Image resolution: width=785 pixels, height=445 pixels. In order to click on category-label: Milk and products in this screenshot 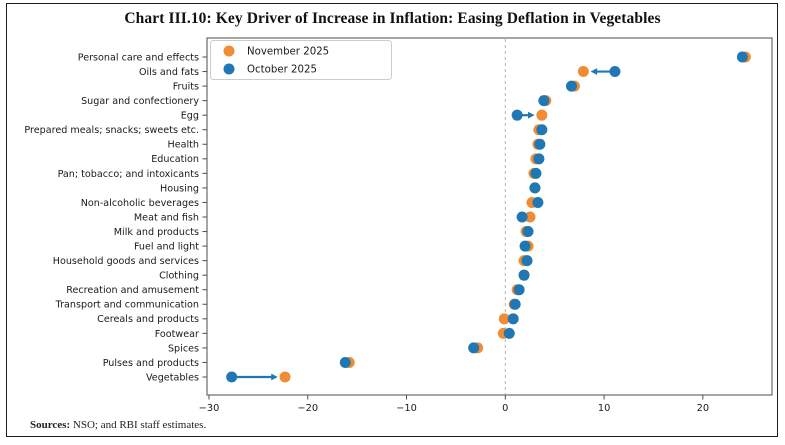, I will do `click(156, 232)`.